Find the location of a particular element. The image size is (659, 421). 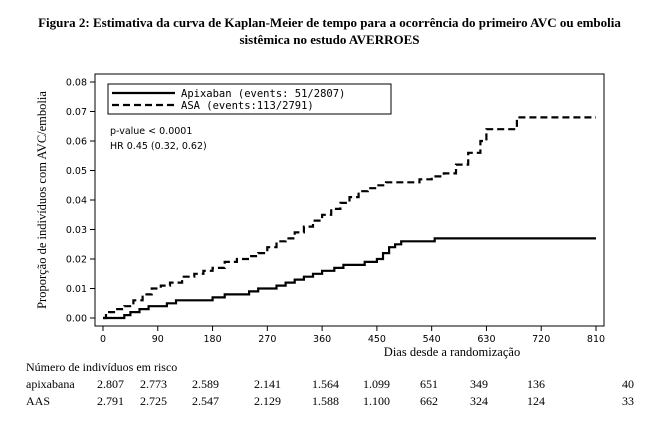

x-tick-label: 720 is located at coordinates (541, 339).